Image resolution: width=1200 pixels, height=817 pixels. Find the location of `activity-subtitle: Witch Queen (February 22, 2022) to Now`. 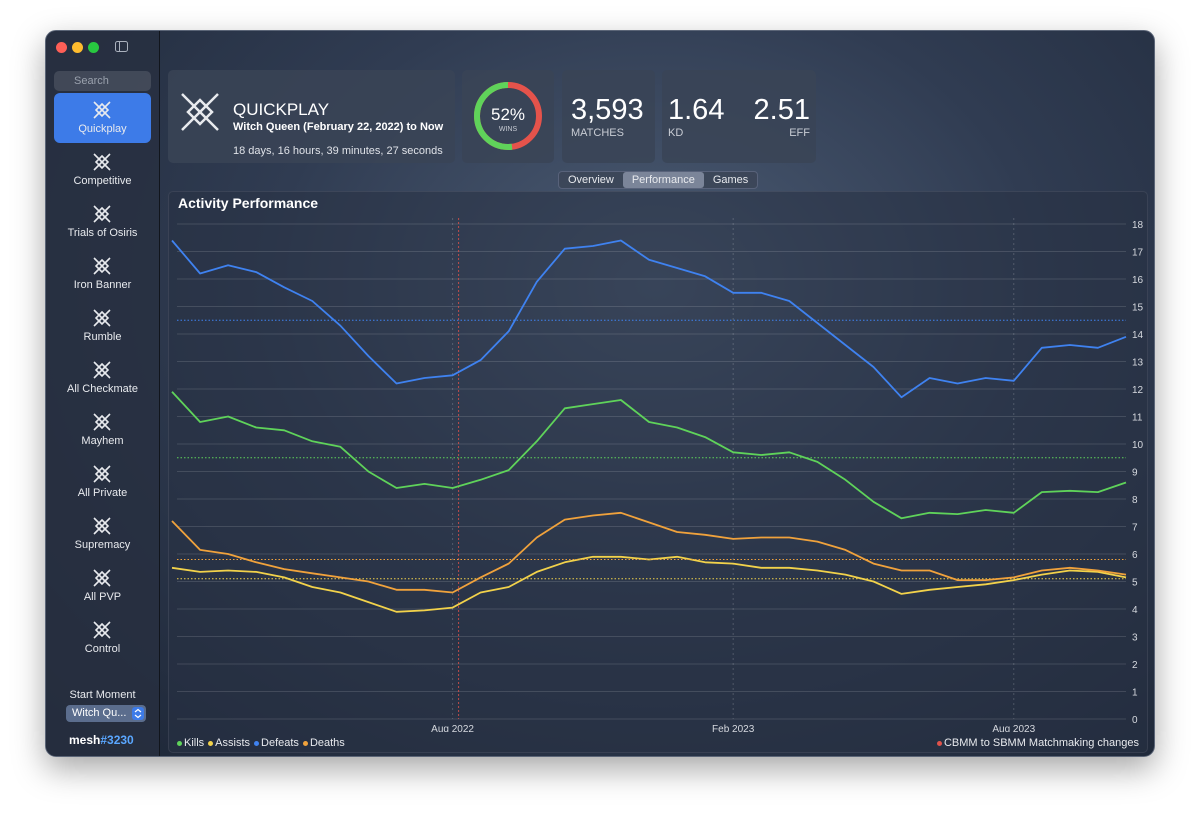

activity-subtitle: Witch Queen (February 22, 2022) to Now is located at coordinates (338, 127).